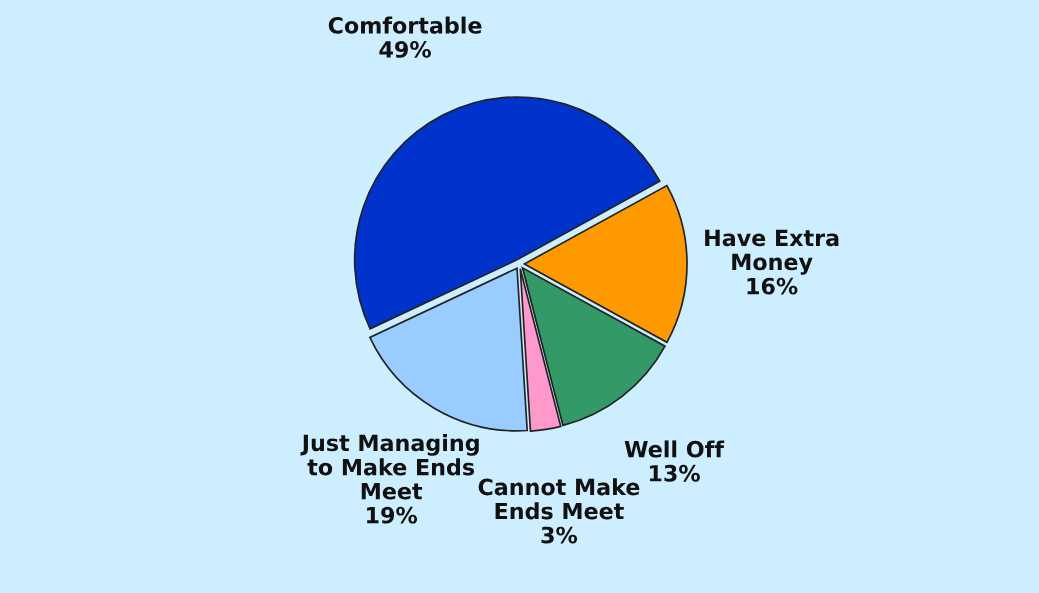 Image resolution: width=1039 pixels, height=593 pixels. I want to click on data-label: 3%, so click(559, 535).